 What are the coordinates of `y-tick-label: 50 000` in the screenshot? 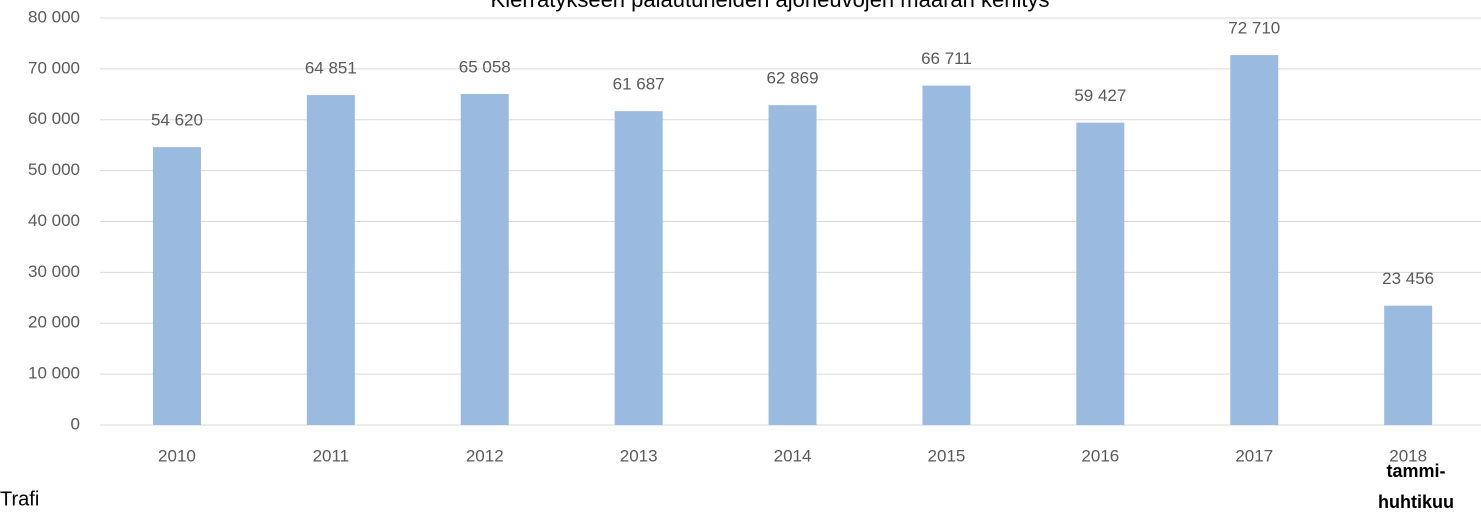 It's located at (54, 169).